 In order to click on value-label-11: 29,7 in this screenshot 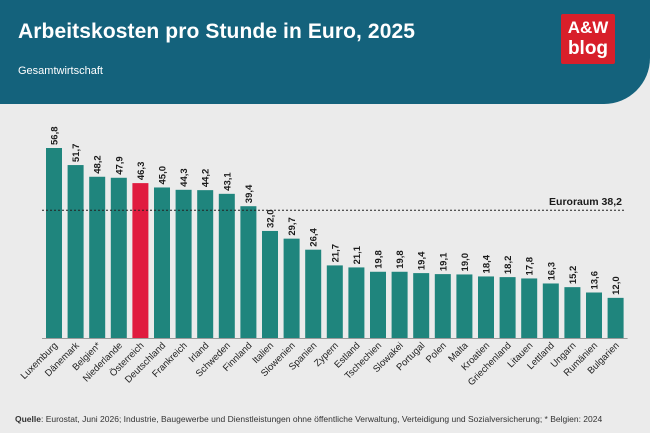, I will do `click(292, 226)`.